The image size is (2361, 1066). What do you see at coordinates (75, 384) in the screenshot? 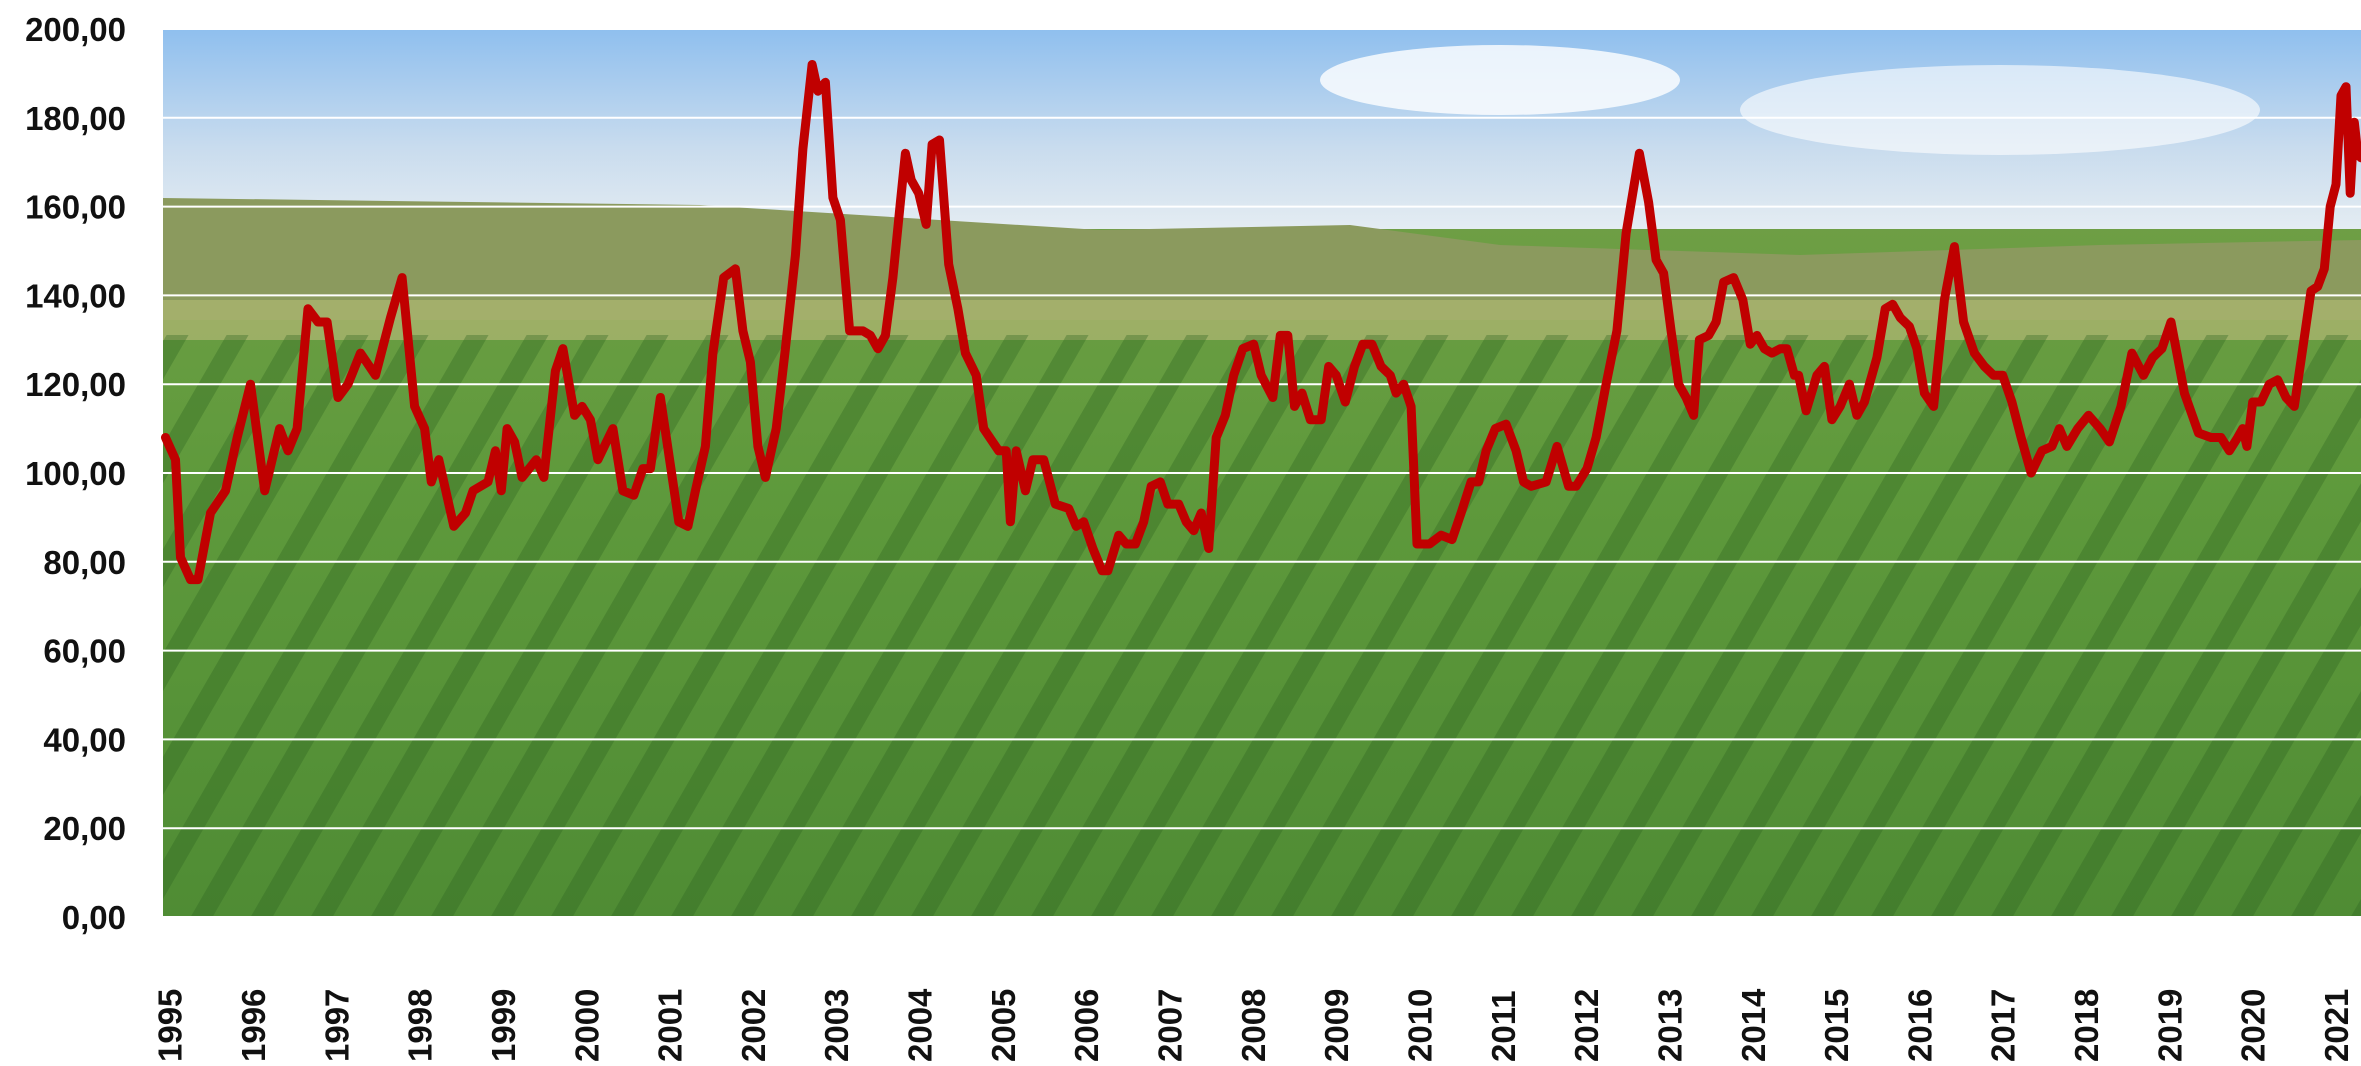
I see `y-tick-label: 120,00` at bounding box center [75, 384].